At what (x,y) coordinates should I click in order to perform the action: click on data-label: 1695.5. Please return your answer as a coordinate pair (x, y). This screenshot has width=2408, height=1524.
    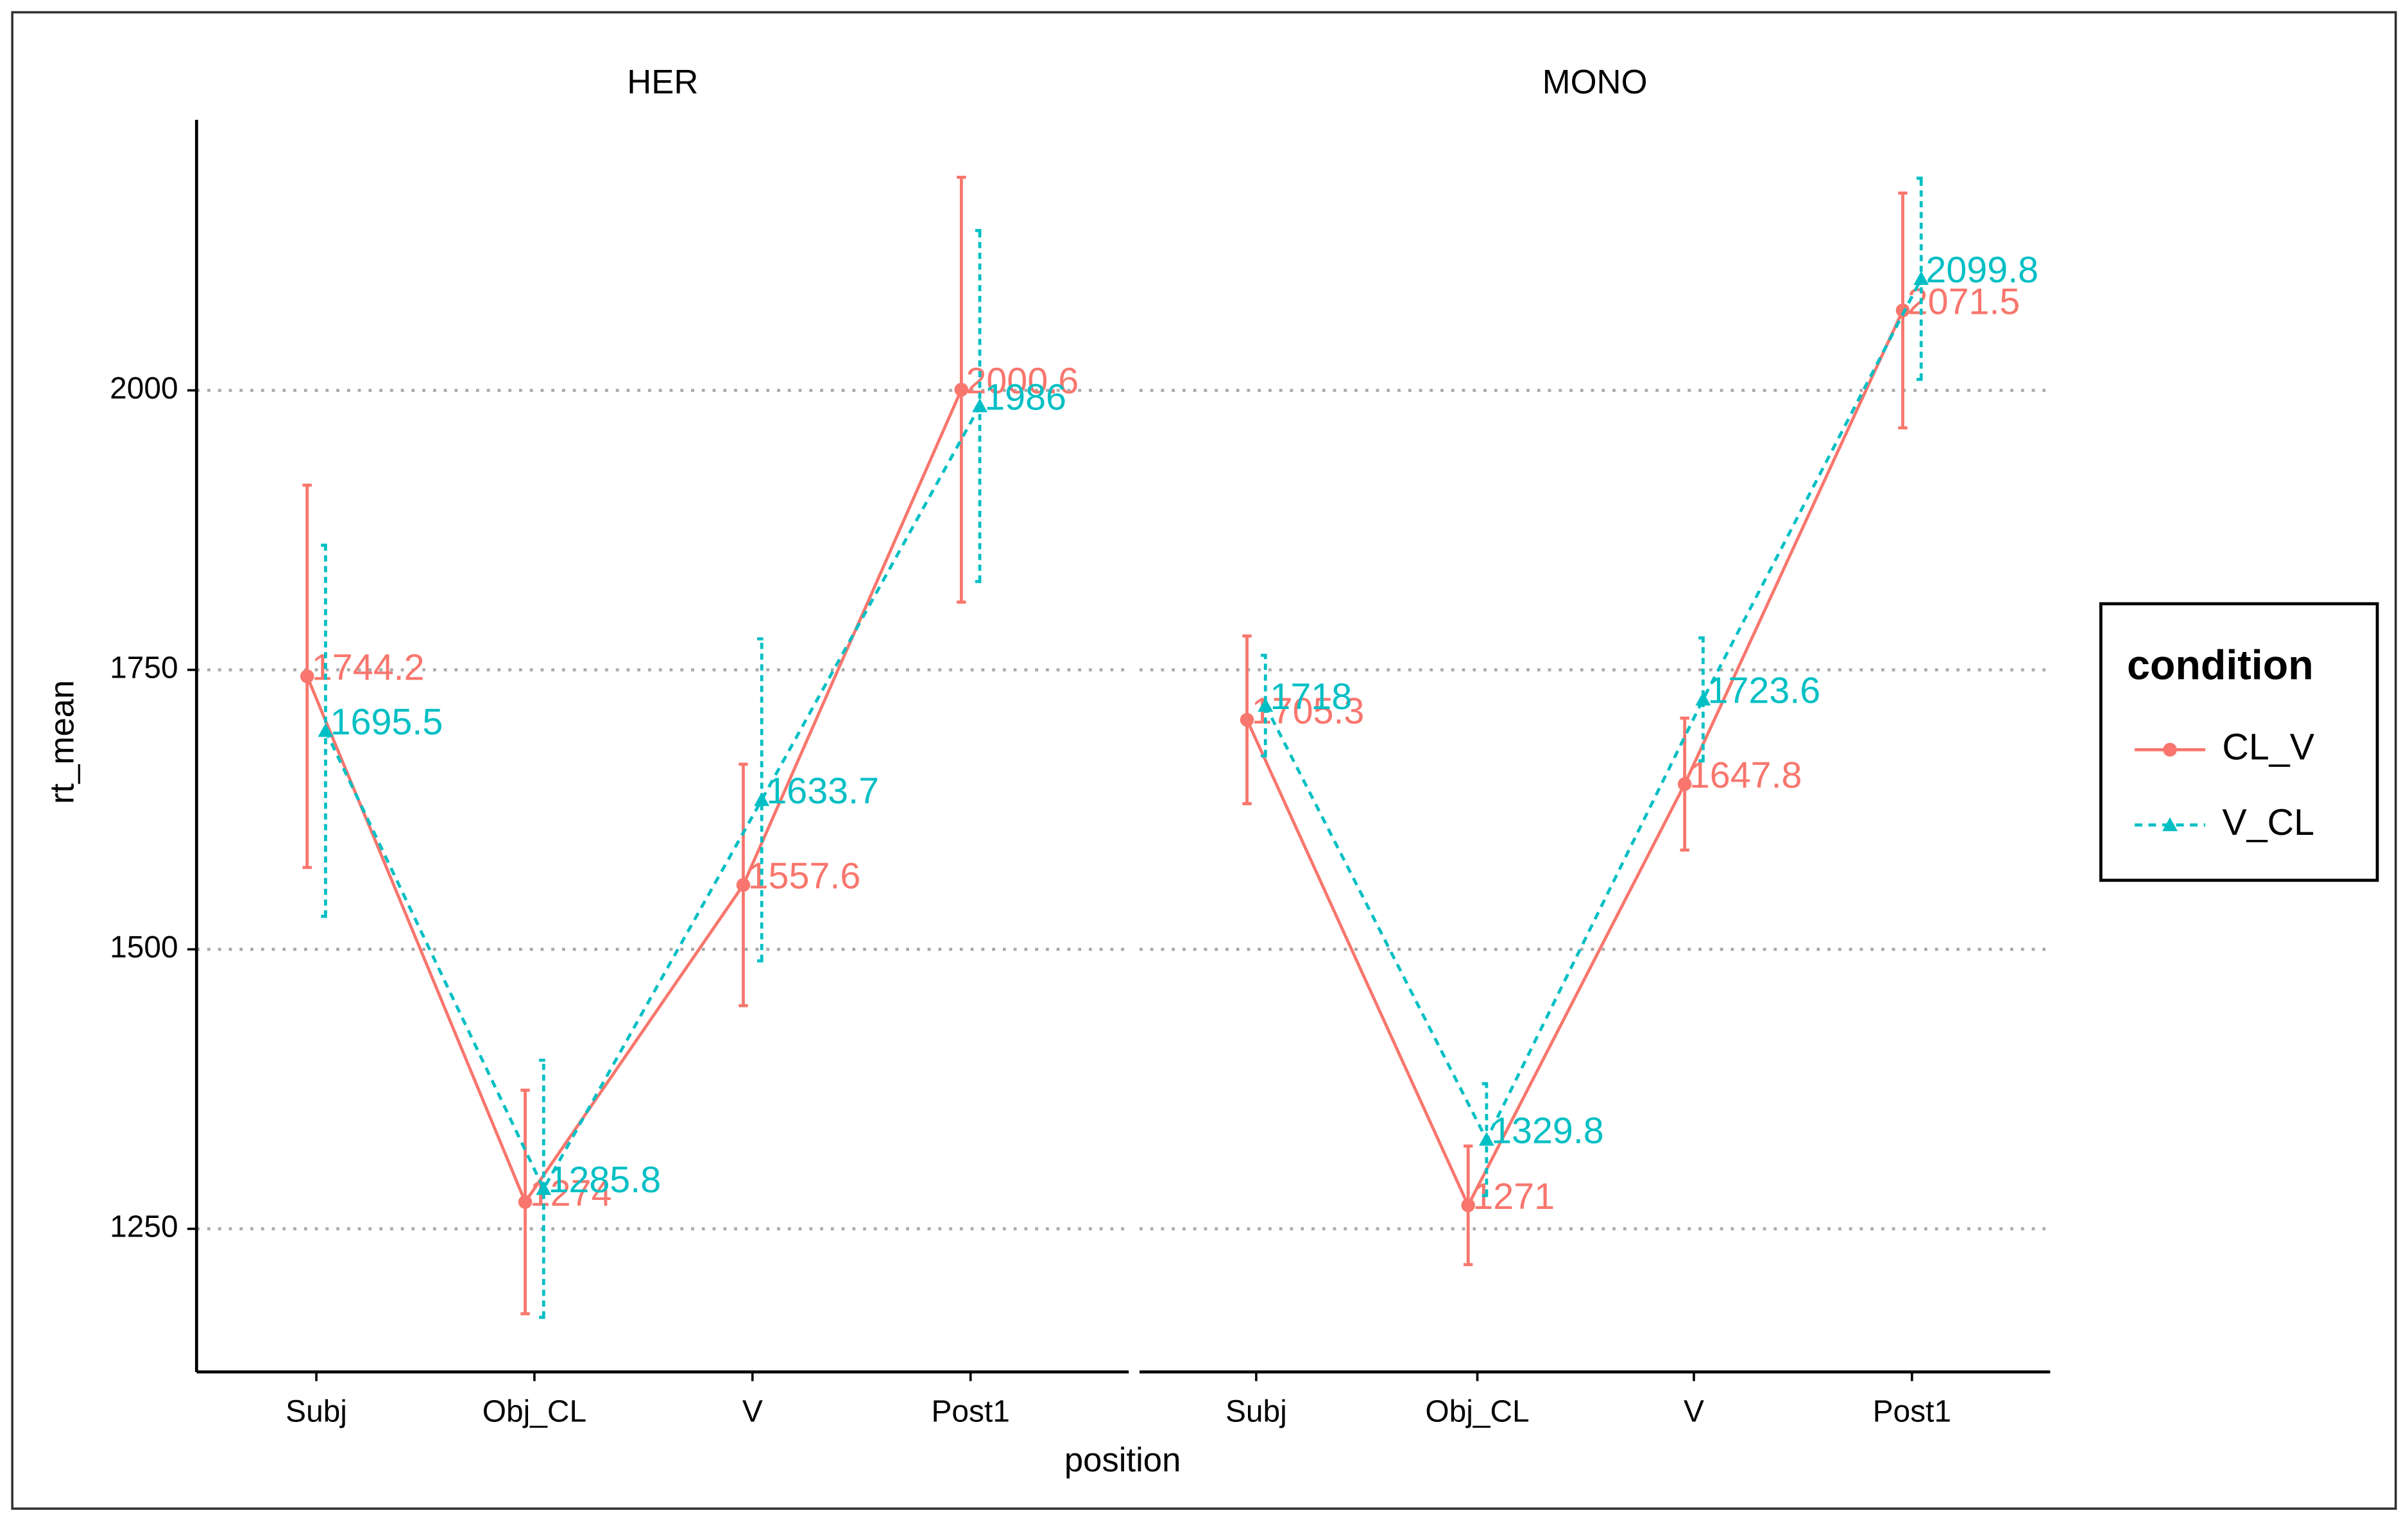
    Looking at the image, I should click on (386, 721).